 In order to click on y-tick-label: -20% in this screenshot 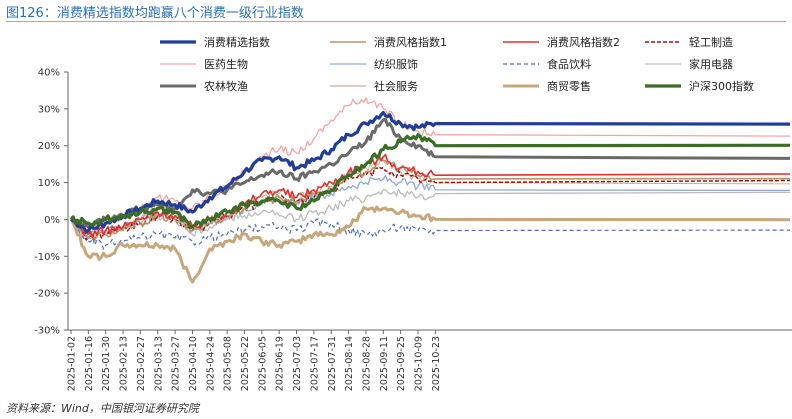, I will do `click(47, 294)`.